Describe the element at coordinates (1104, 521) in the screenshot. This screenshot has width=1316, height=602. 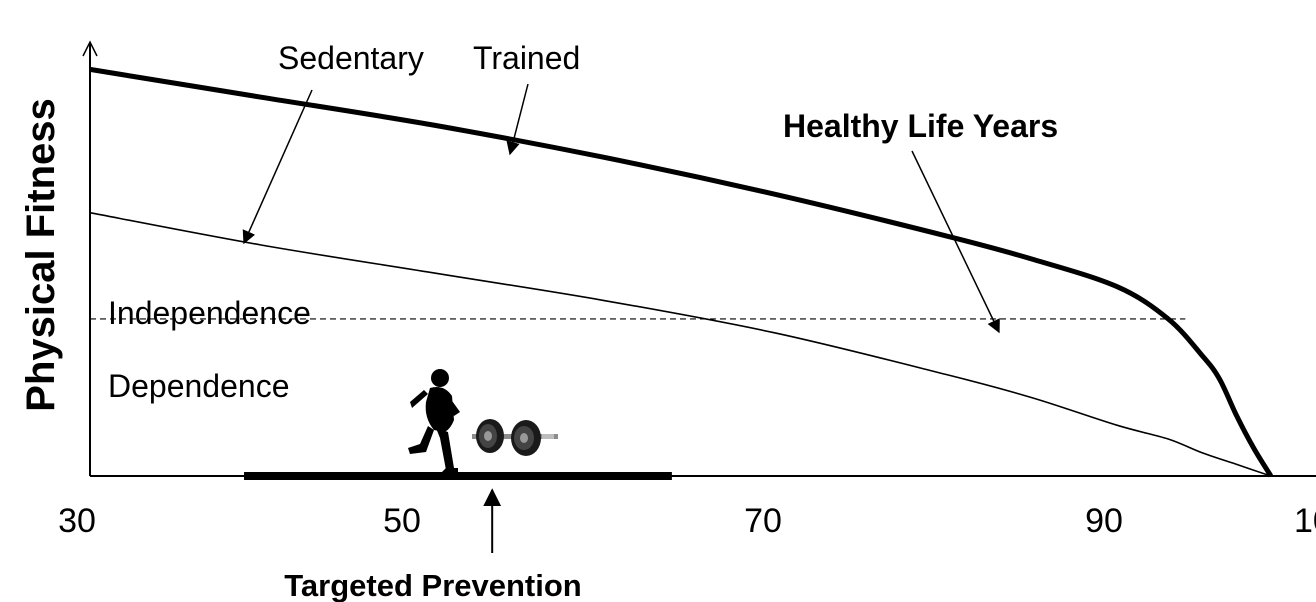
I see `x-tick-label: 90` at that location.